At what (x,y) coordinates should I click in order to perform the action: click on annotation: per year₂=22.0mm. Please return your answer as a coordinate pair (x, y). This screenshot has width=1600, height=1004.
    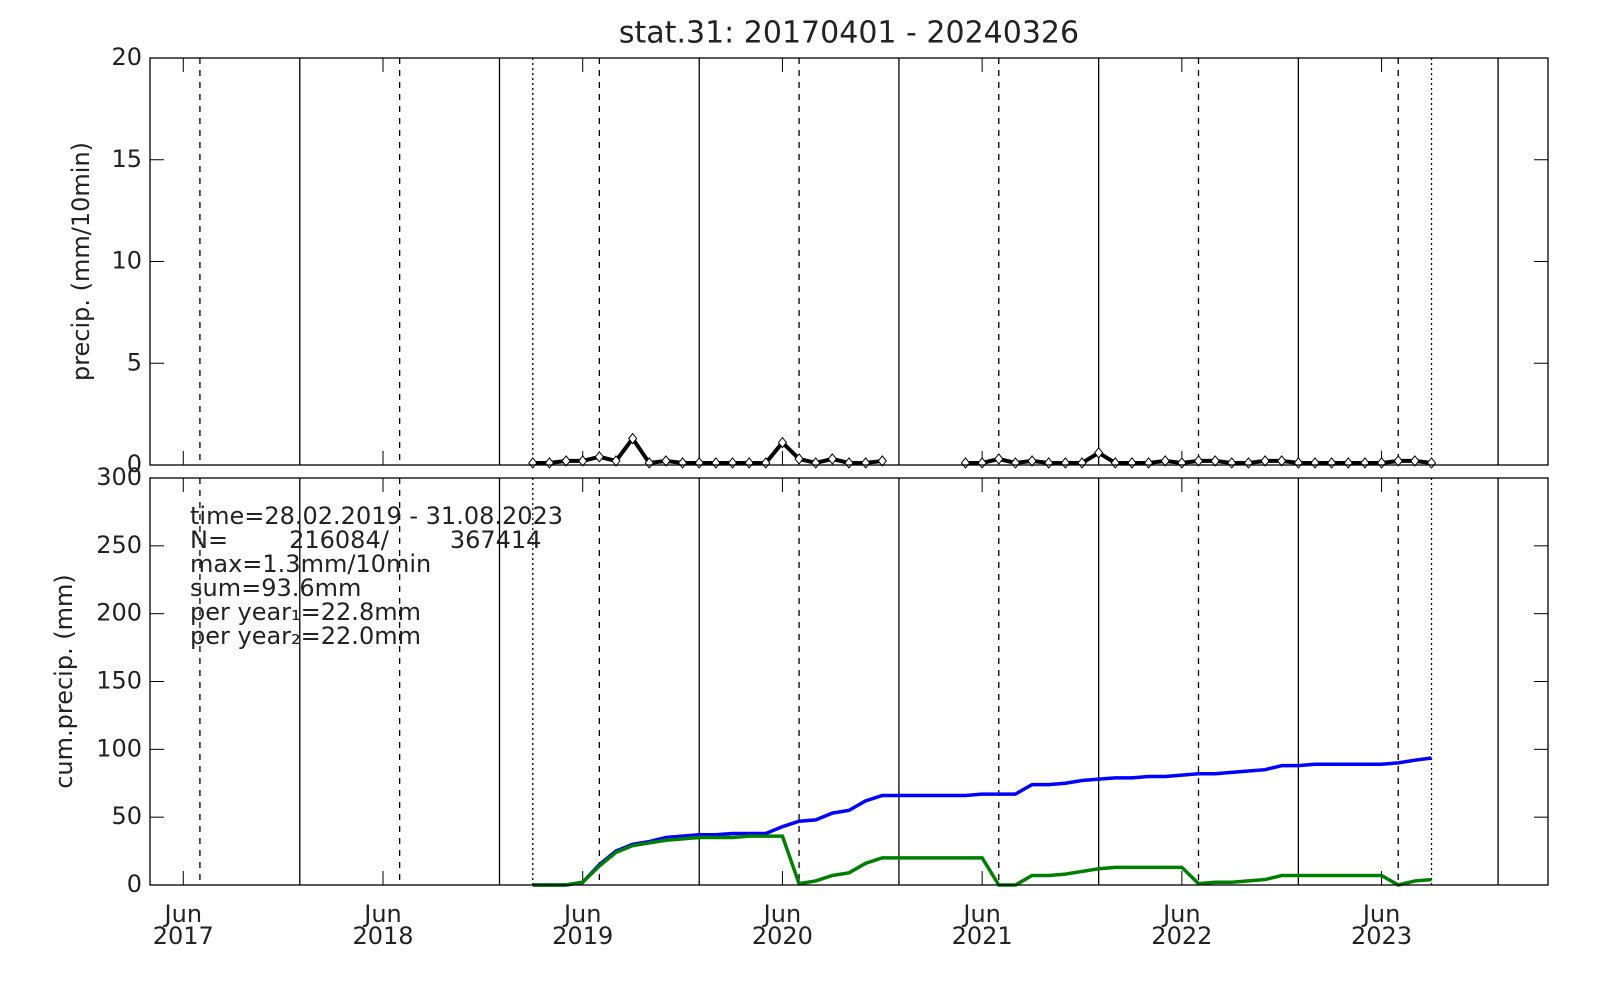
    Looking at the image, I should click on (305, 636).